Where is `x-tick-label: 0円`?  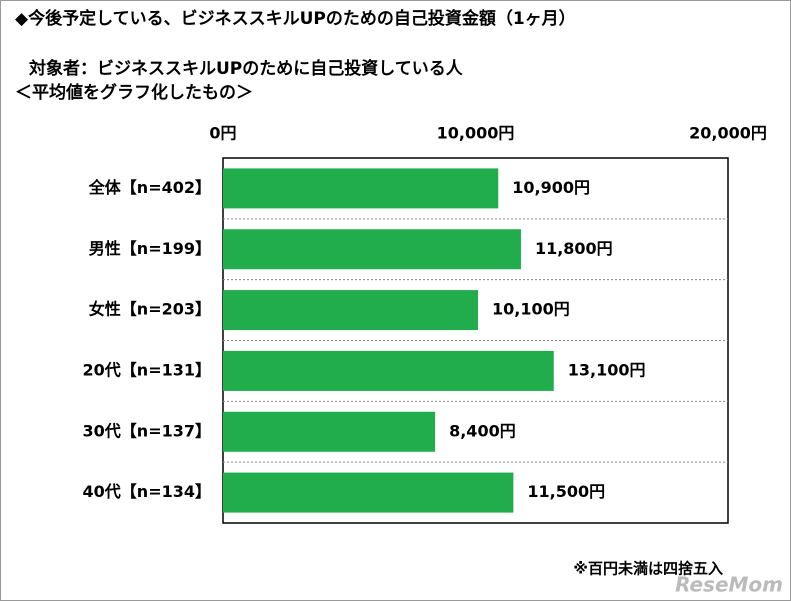
x-tick-label: 0円 is located at coordinates (222, 133).